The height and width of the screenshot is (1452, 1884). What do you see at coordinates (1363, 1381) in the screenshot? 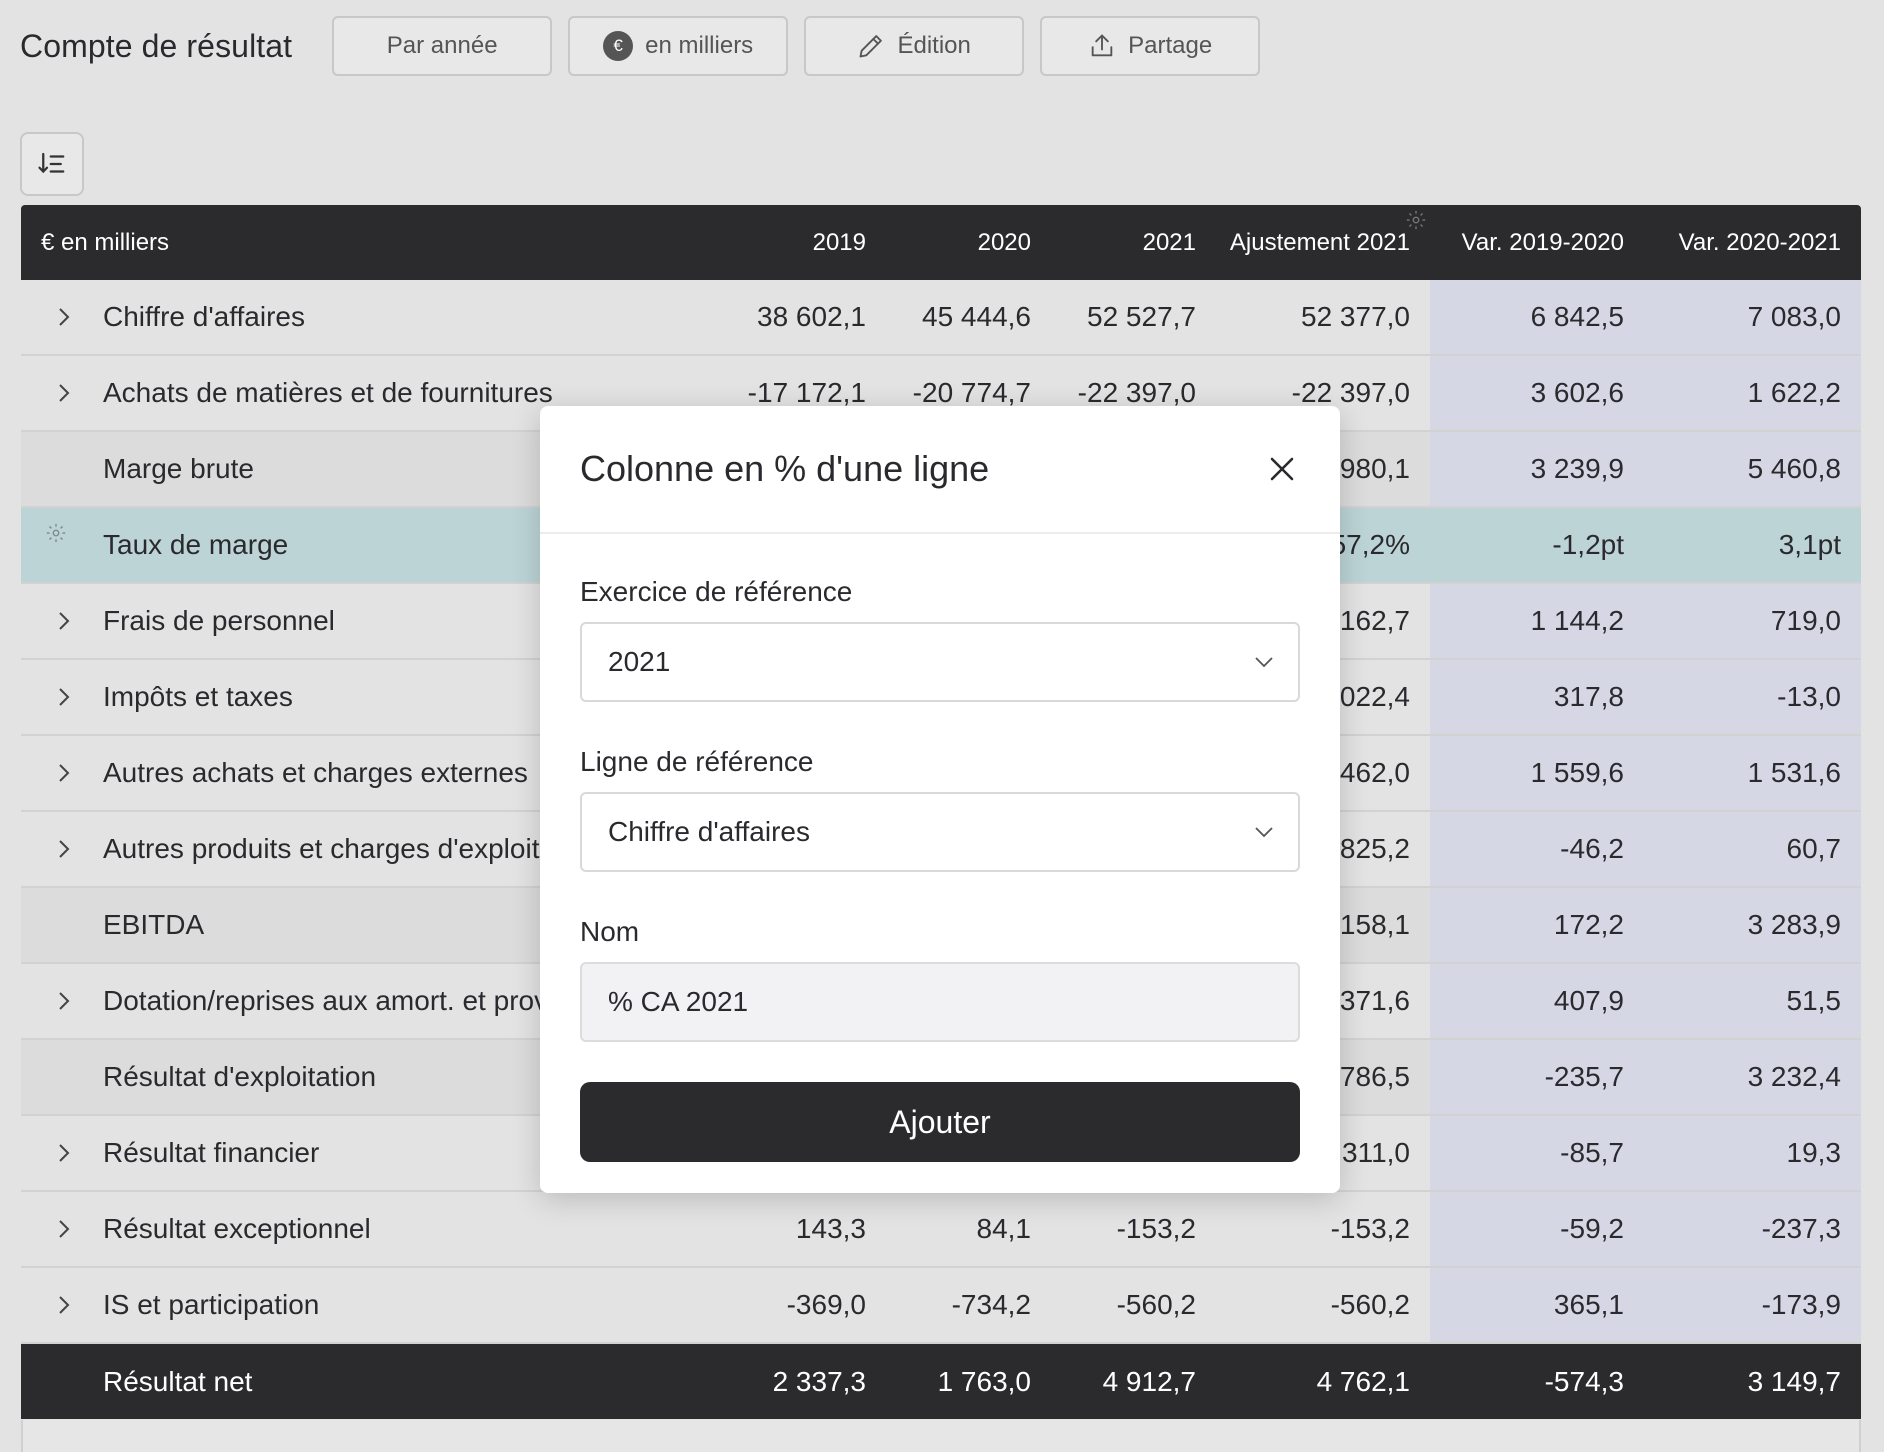
I see `cell-adjustment: 4 762,1` at bounding box center [1363, 1381].